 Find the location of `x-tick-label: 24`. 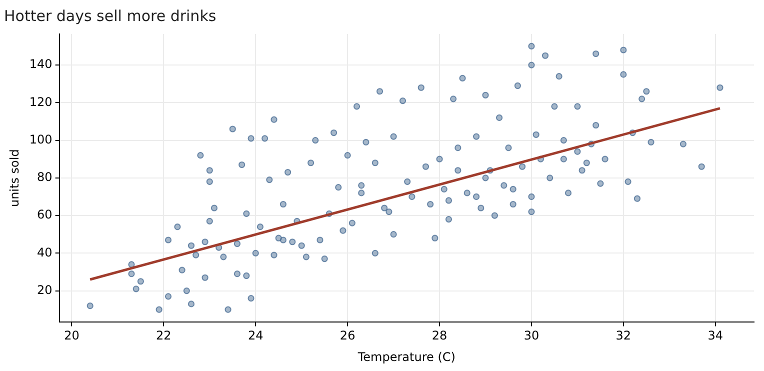

x-tick-label: 24 is located at coordinates (256, 335).